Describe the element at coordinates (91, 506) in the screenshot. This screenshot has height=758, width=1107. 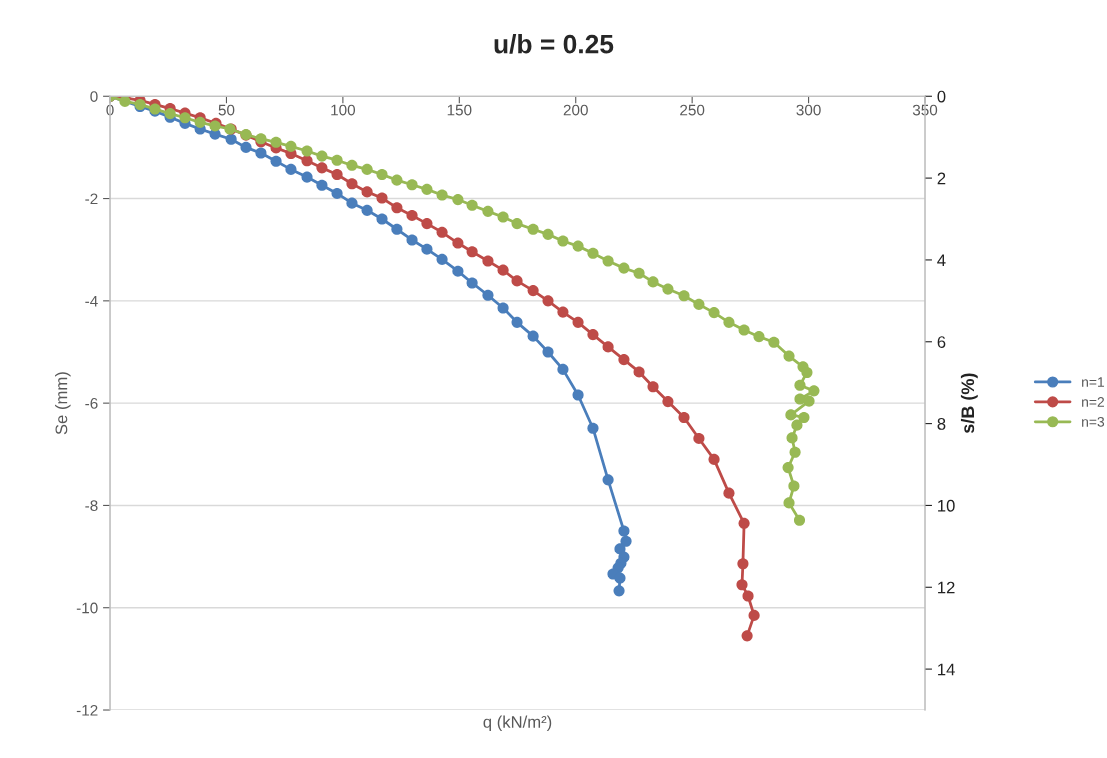
I see `y-tick-label: -8` at that location.